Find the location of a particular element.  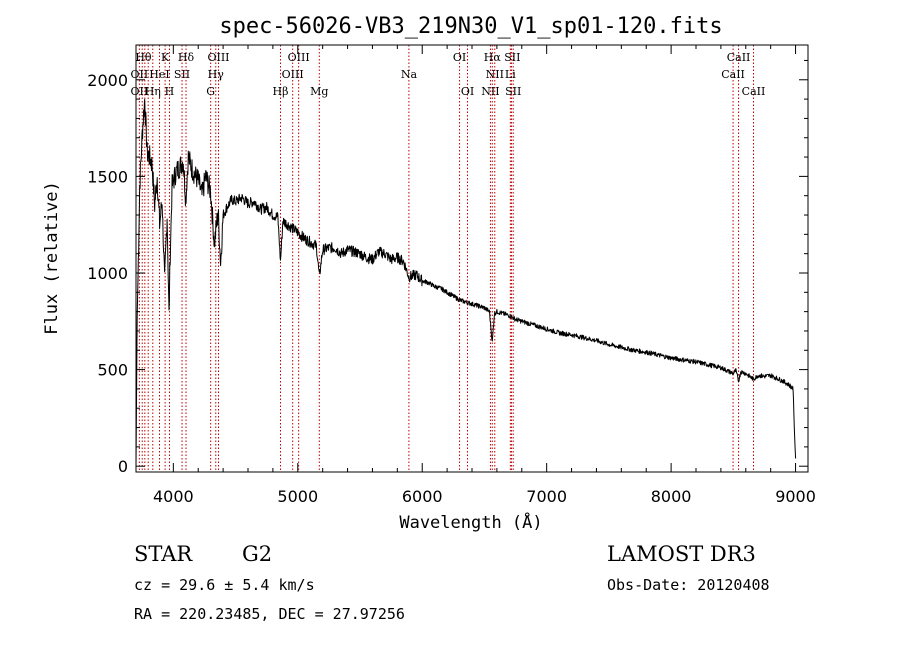

y-tick-label: 1500 is located at coordinates (107, 176).